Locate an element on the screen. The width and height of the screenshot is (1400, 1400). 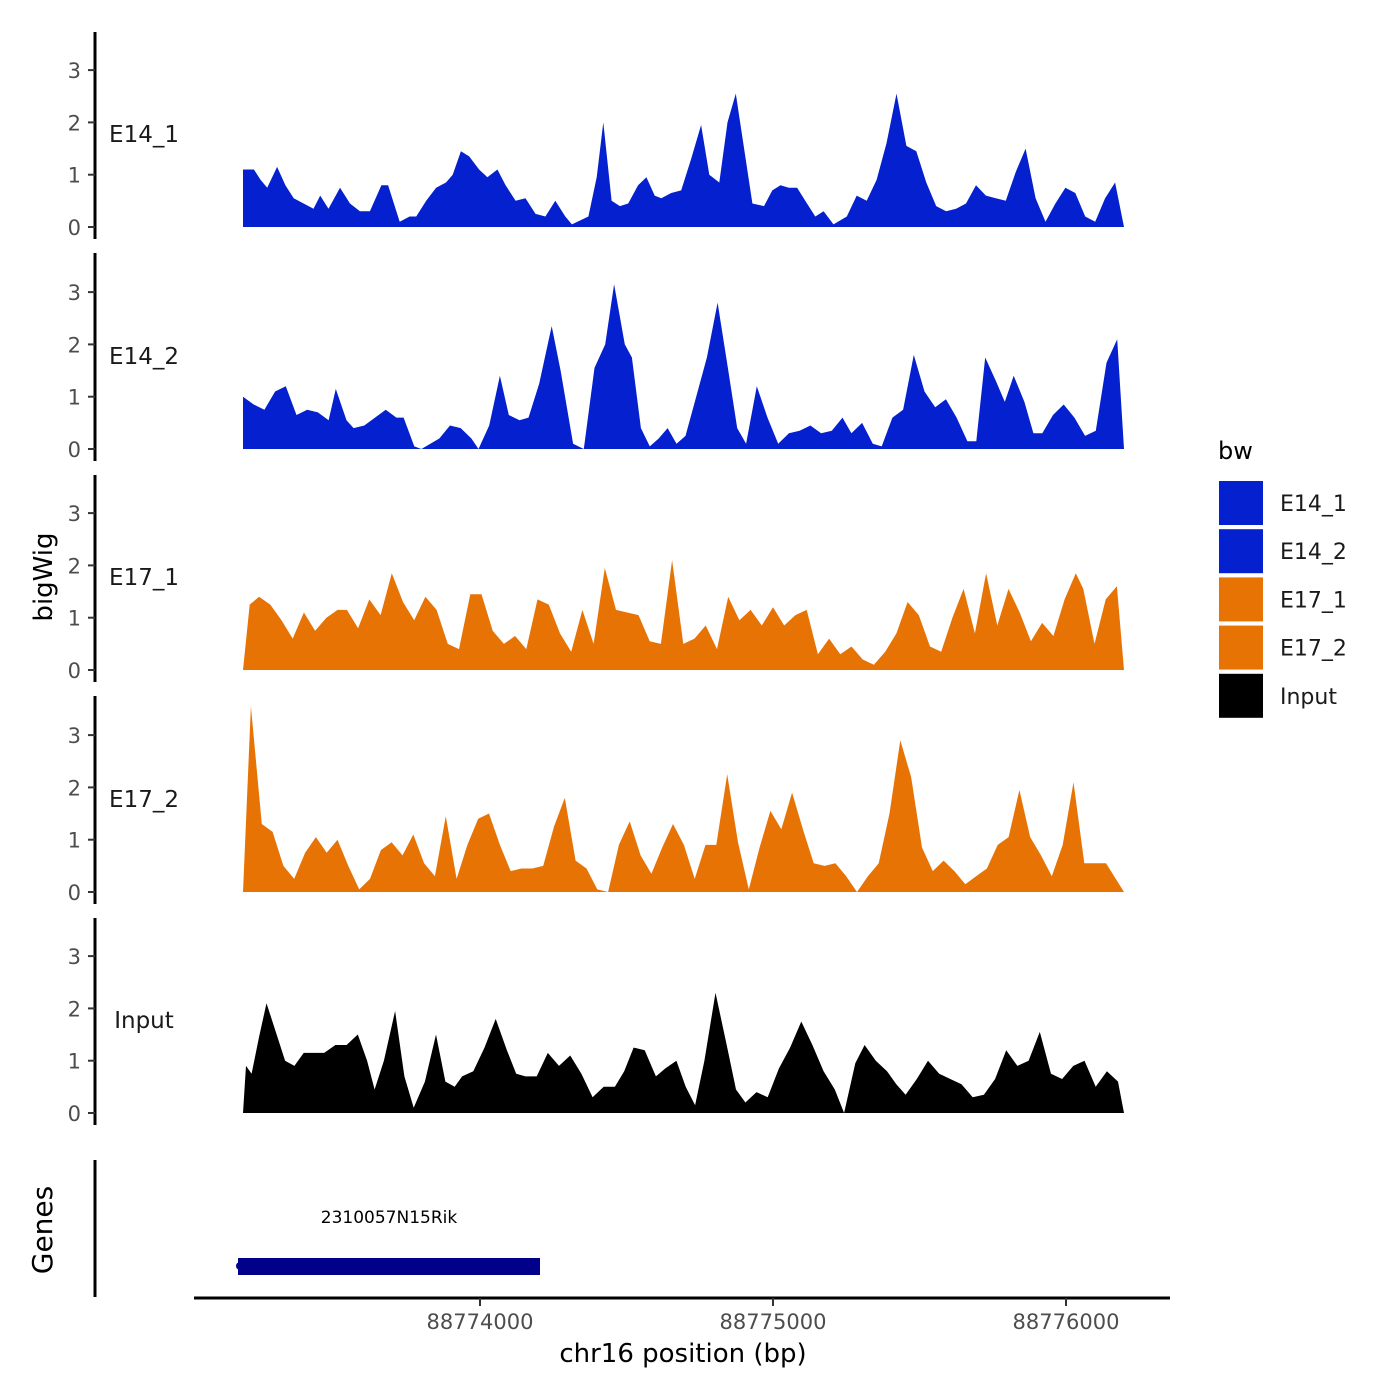
x-tick-label: 88775000 is located at coordinates (773, 1322).